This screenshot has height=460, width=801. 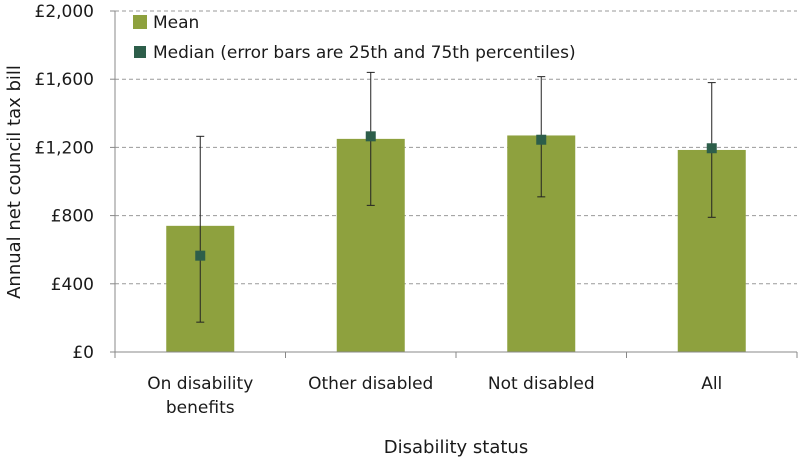 What do you see at coordinates (64, 12) in the screenshot?
I see `y-tick-label: £2,000` at bounding box center [64, 12].